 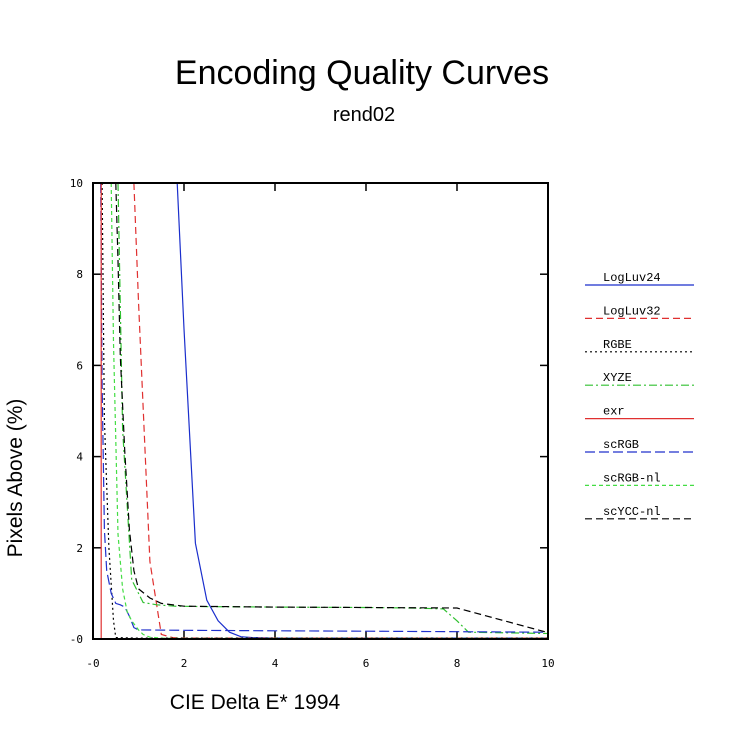 I want to click on y-tick-label: 10, so click(x=76, y=183).